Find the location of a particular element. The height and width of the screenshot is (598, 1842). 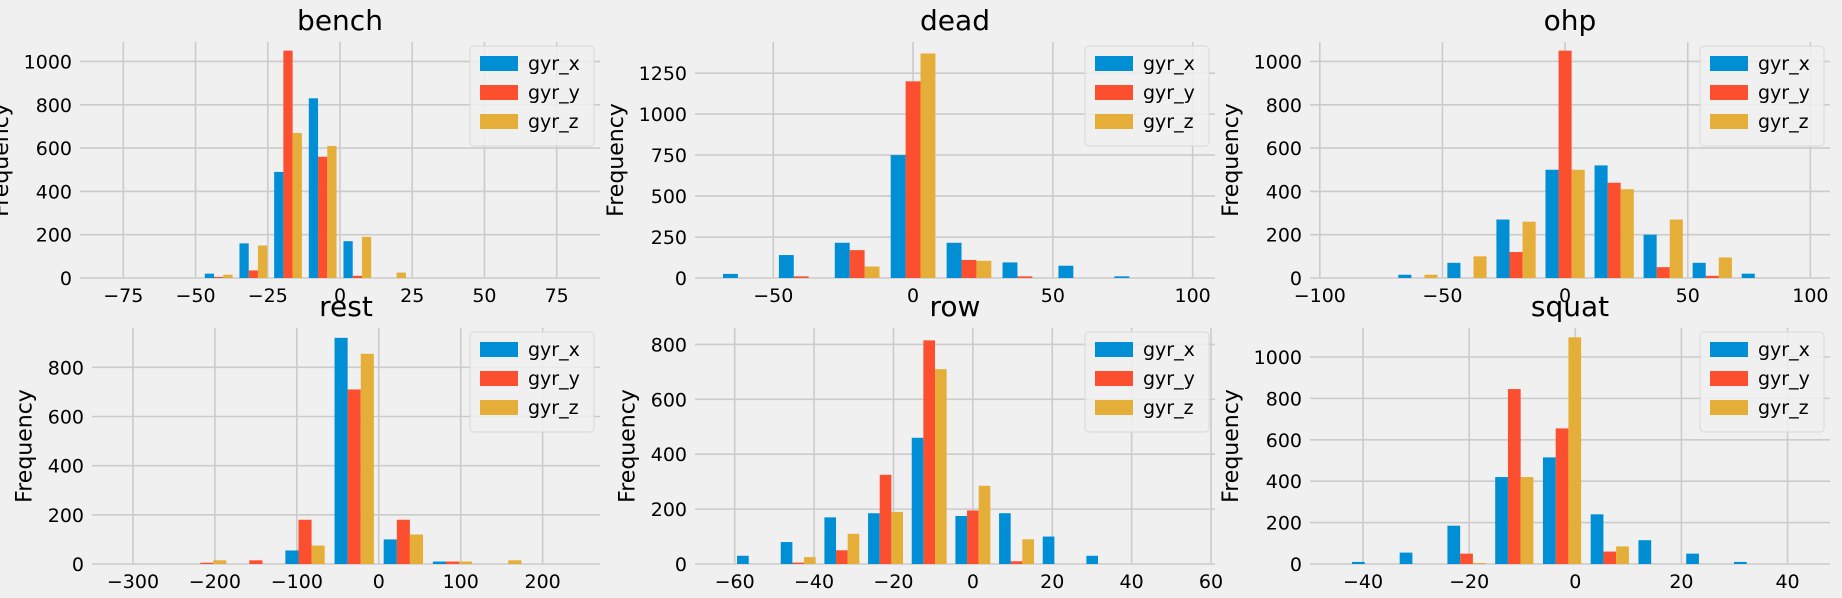

legend-swatch-gyr_y is located at coordinates (1114, 92).